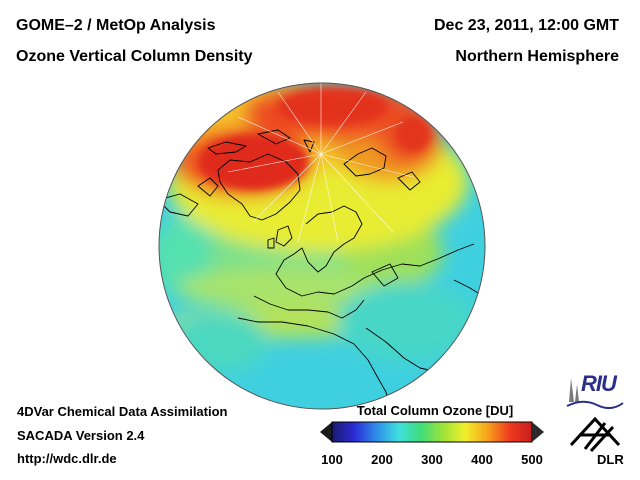  I want to click on colorbar-tick-label: 100, so click(332, 459).